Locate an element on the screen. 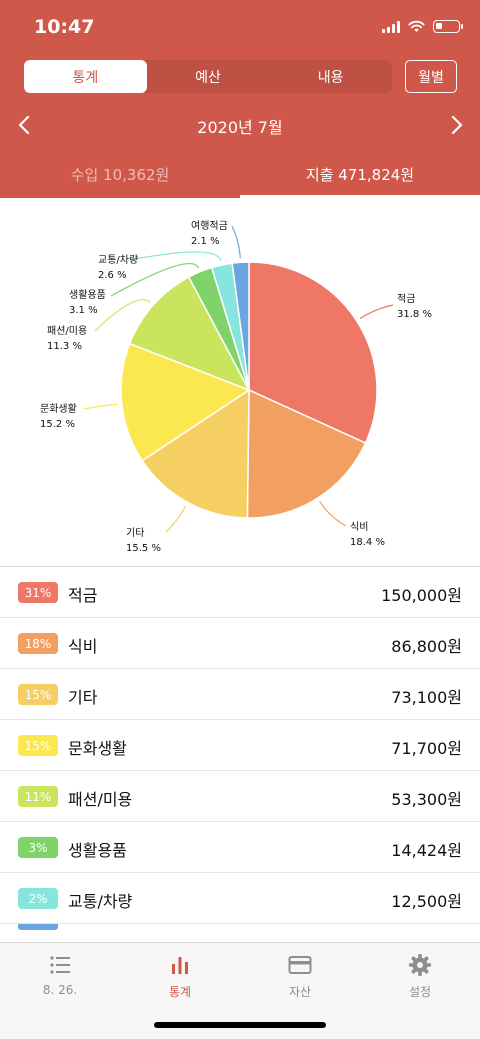 This screenshot has width=480, height=1039. percent-badge-partial is located at coordinates (38, 927).